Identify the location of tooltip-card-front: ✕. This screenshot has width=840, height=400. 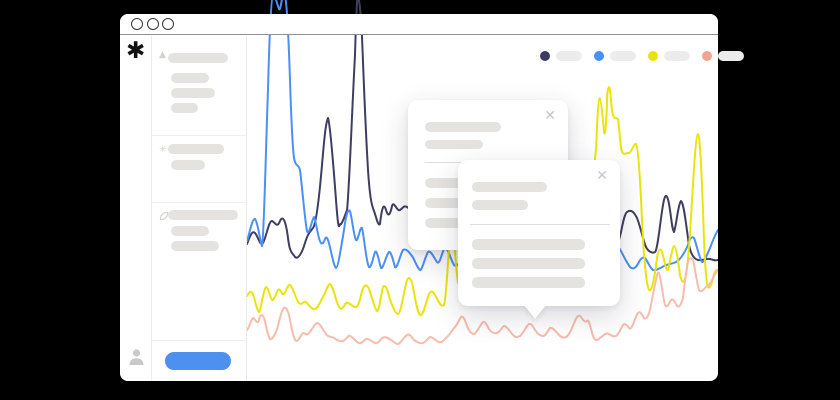
(539, 239).